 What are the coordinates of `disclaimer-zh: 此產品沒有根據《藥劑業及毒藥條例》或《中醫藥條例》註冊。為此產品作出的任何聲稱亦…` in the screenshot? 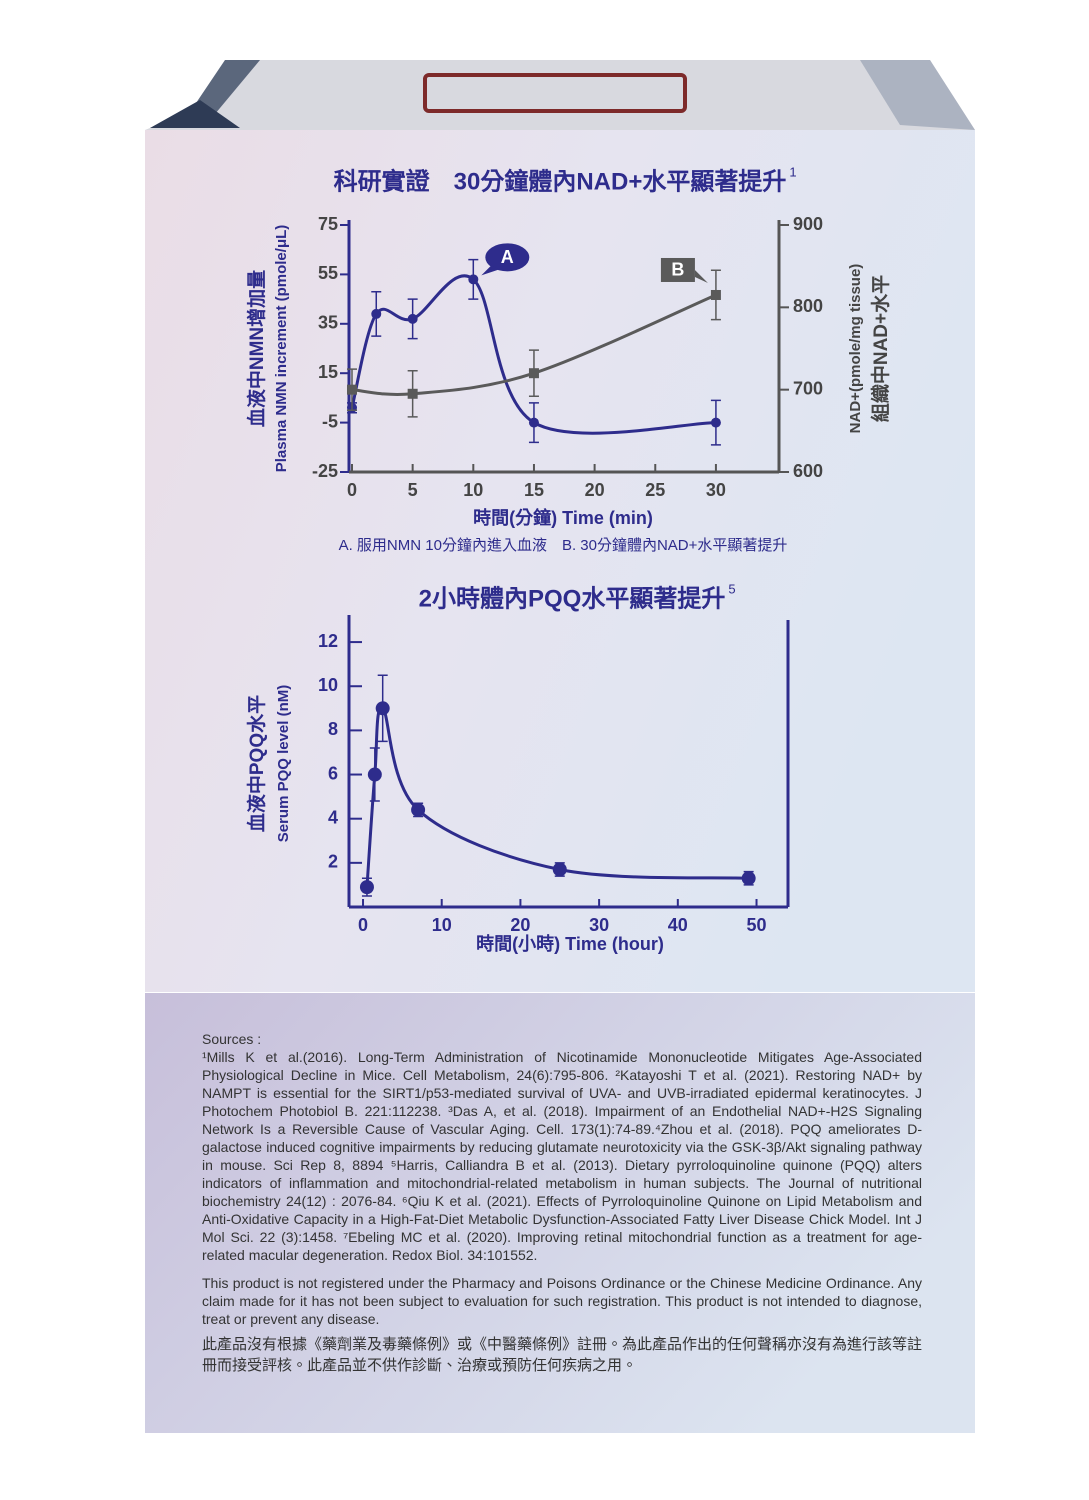 It's located at (562, 1355).